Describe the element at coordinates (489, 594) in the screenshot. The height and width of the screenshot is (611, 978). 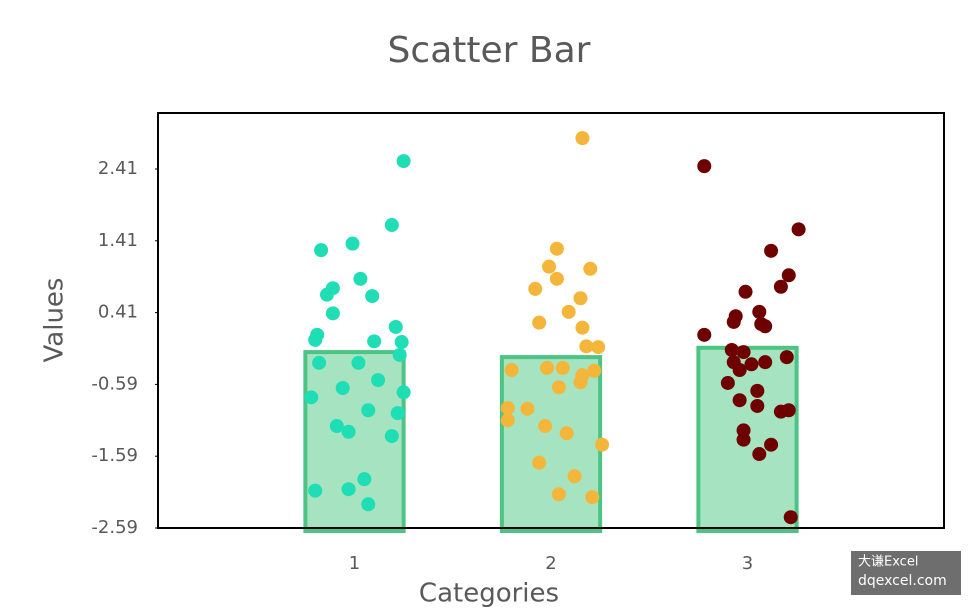
I see `x-axis-label: Categories` at that location.